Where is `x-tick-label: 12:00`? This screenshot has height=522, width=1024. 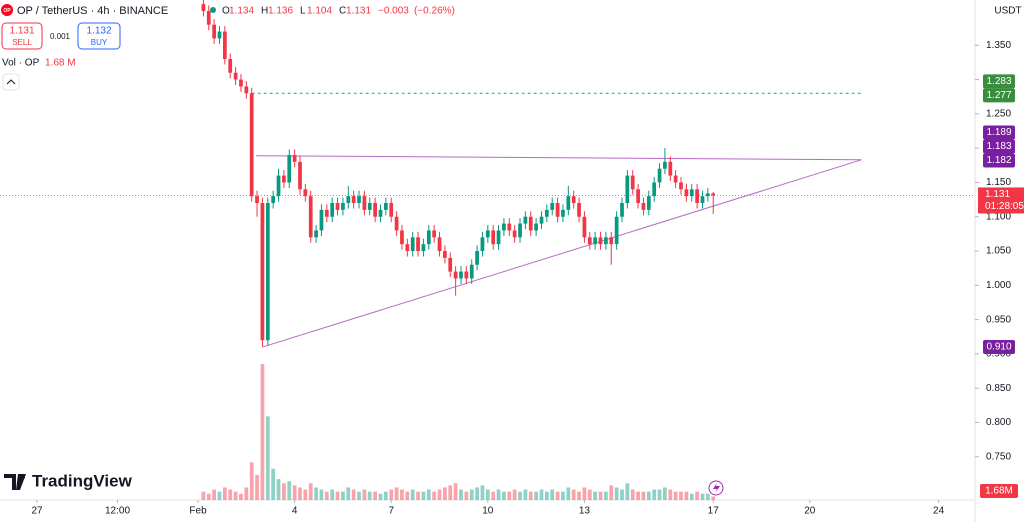 x-tick-label: 12:00 is located at coordinates (117, 511).